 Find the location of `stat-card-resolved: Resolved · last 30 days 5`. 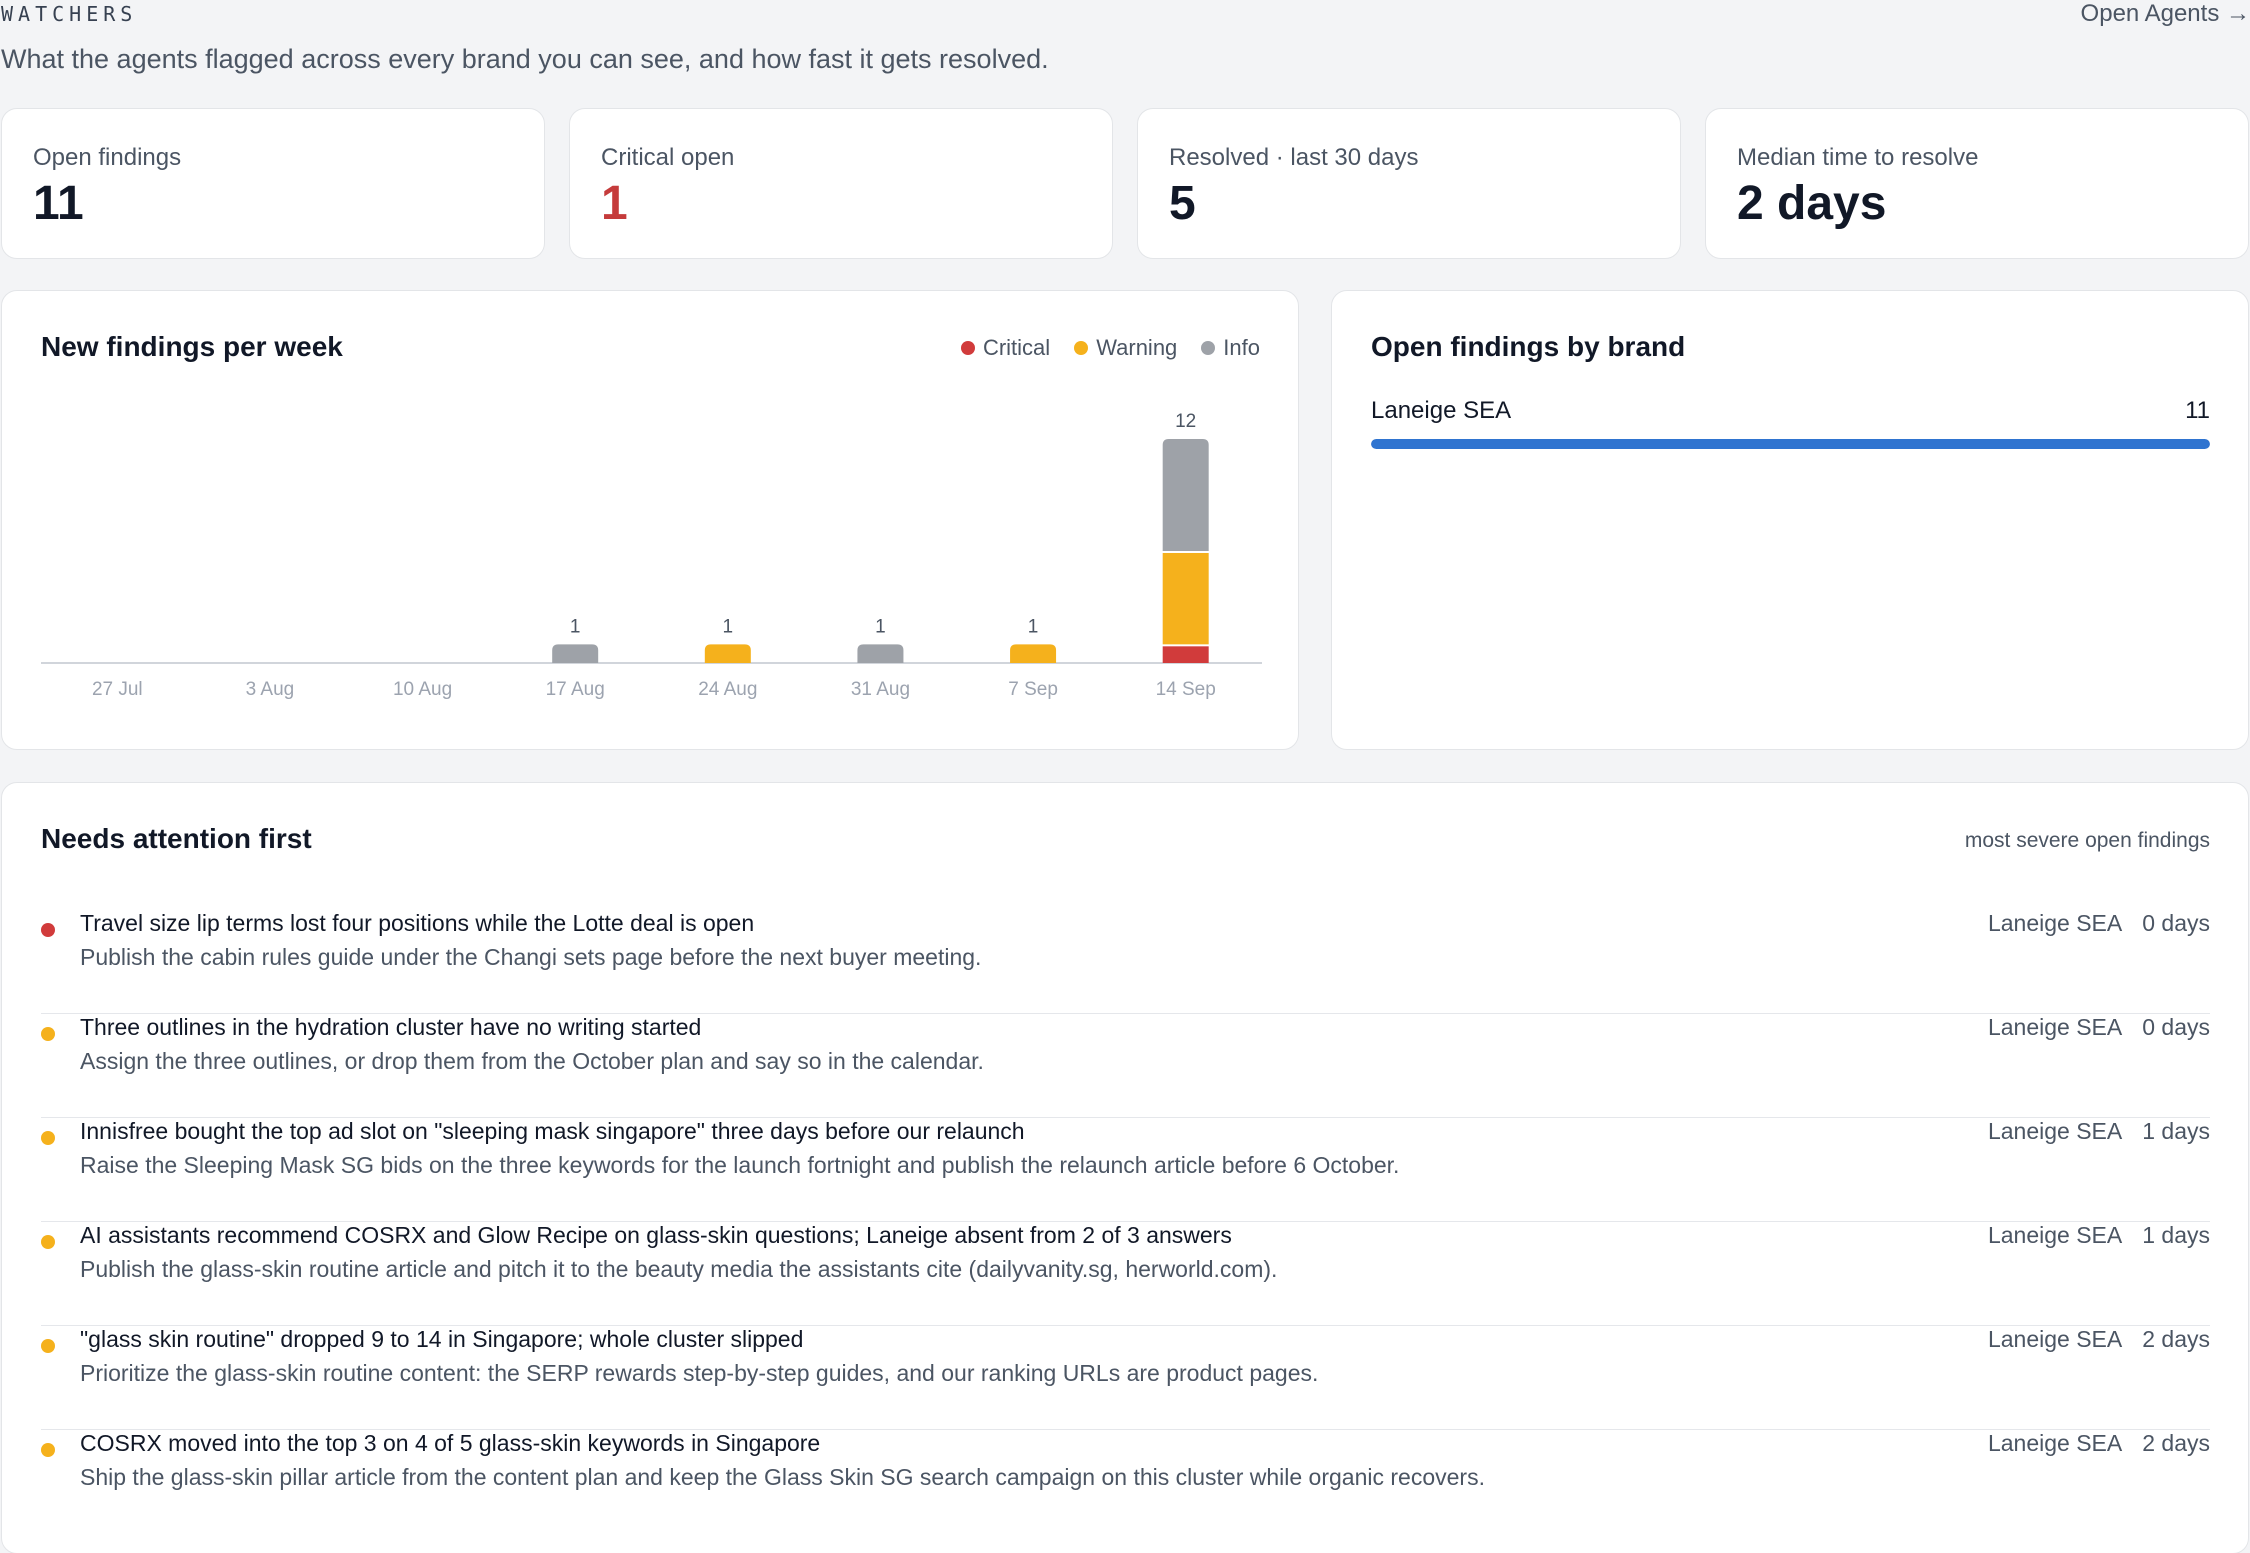

stat-card-resolved: Resolved · last 30 days 5 is located at coordinates (1409, 183).